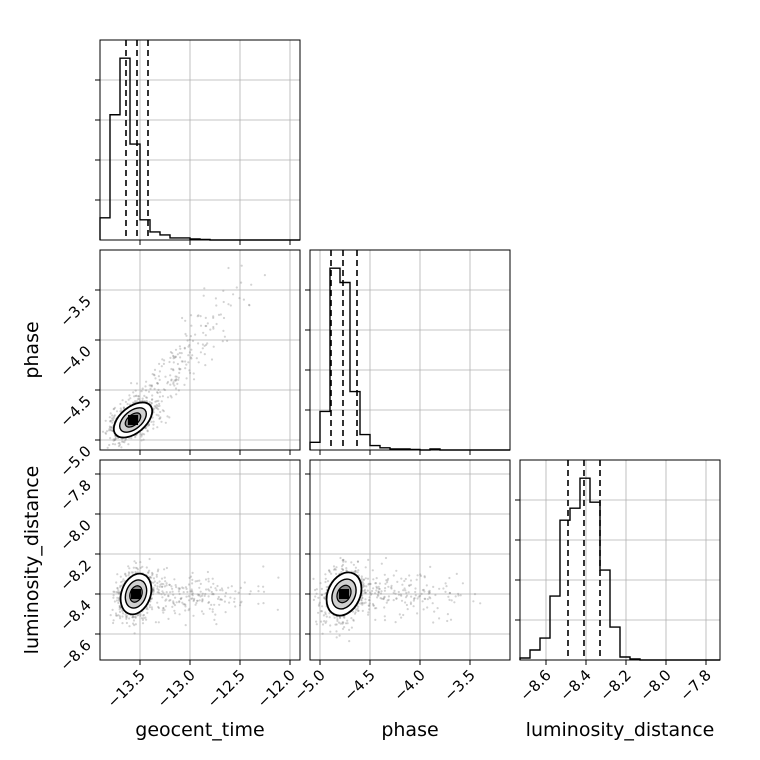 This screenshot has width=760, height=760. What do you see at coordinates (199, 730) in the screenshot?
I see `xlabel-geocent-time: geocent_time` at bounding box center [199, 730].